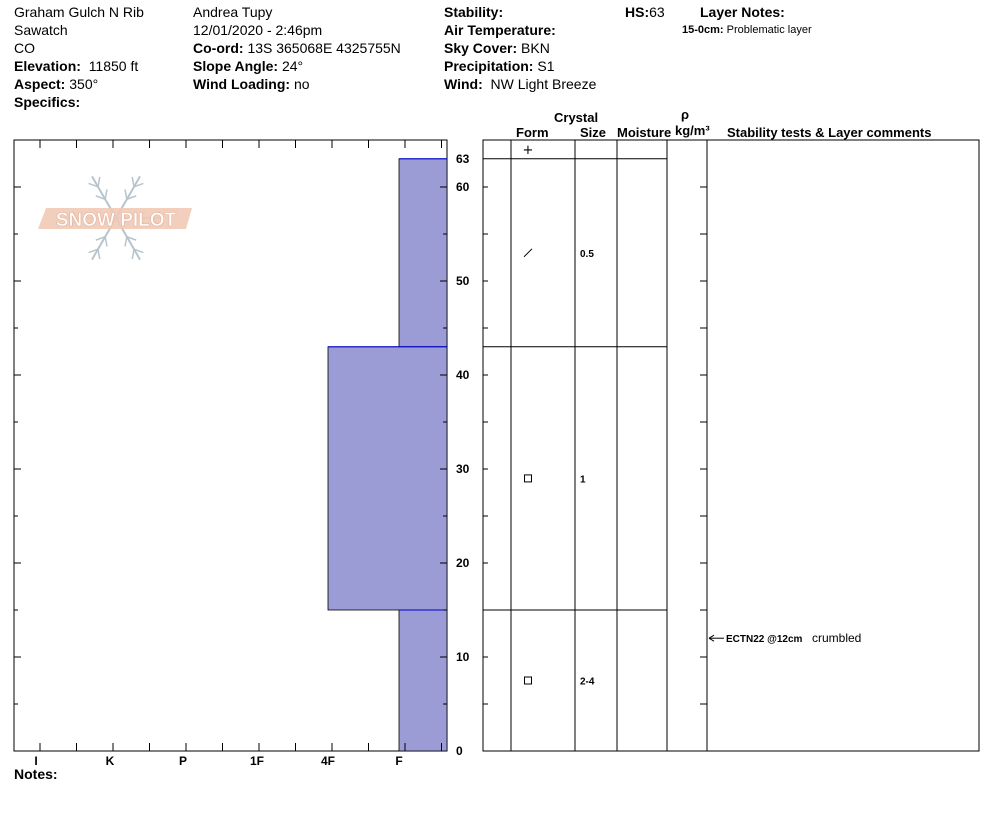  I want to click on wind: Wind: NW Light Breeze, so click(520, 84).